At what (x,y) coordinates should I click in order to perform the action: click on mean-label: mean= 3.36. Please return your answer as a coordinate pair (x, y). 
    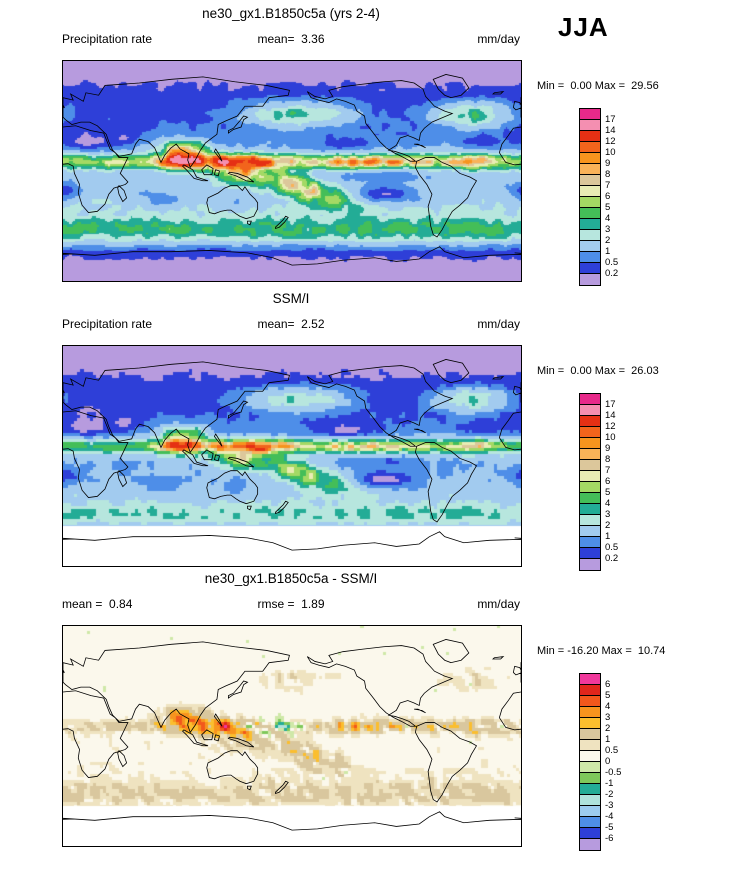
    Looking at the image, I should click on (291, 39).